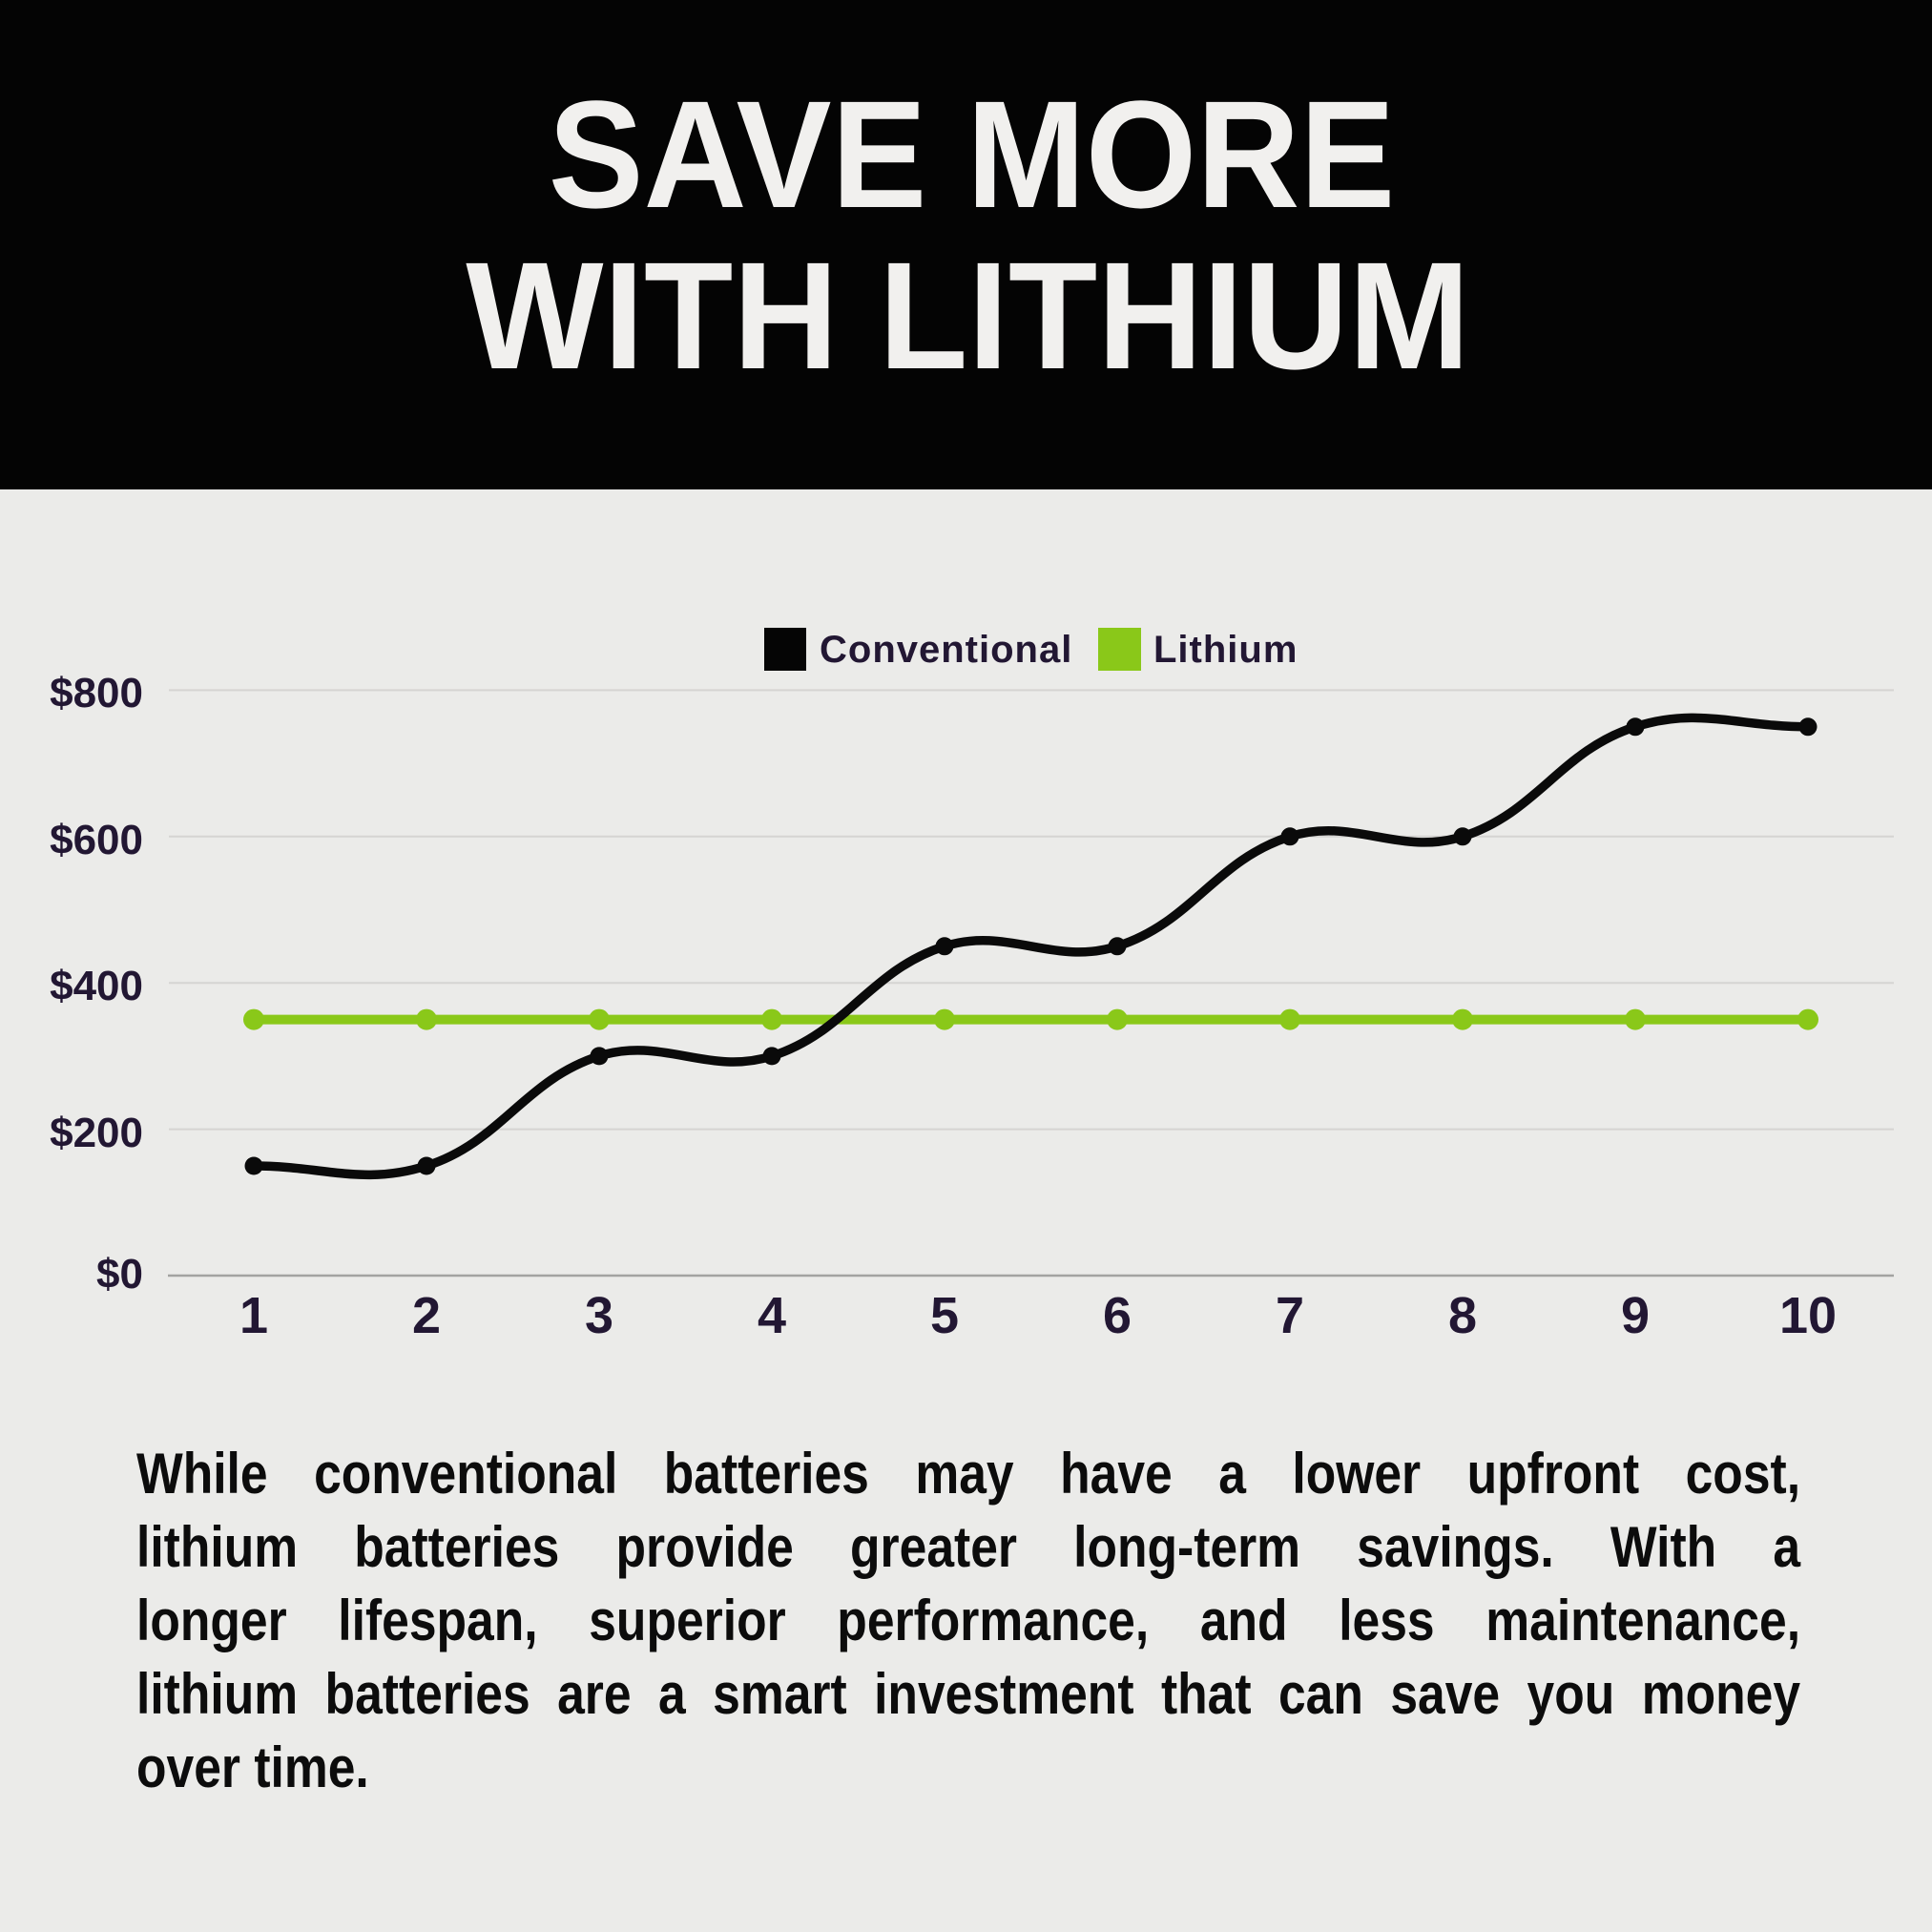  Describe the element at coordinates (1290, 1315) in the screenshot. I see `svg-text: 7` at that location.